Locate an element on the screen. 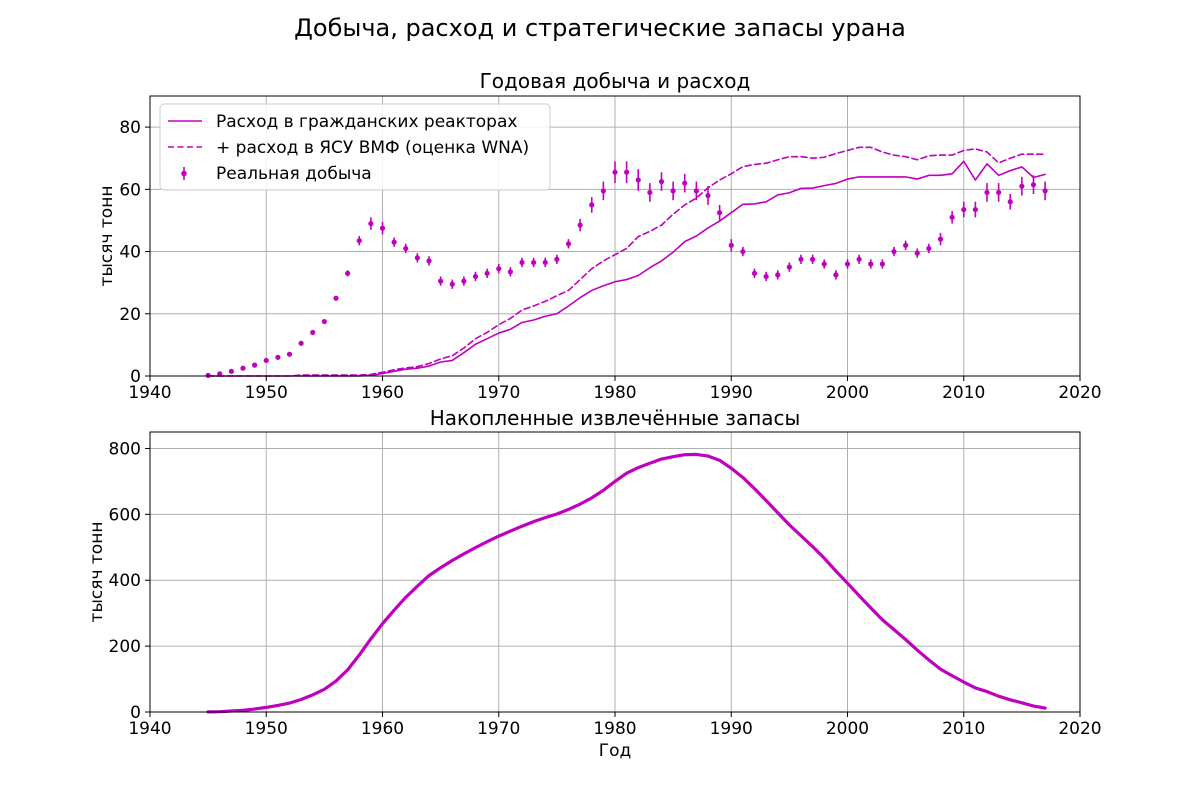 This screenshot has width=1200, height=800. x-tick-label: 2010 is located at coordinates (963, 729).